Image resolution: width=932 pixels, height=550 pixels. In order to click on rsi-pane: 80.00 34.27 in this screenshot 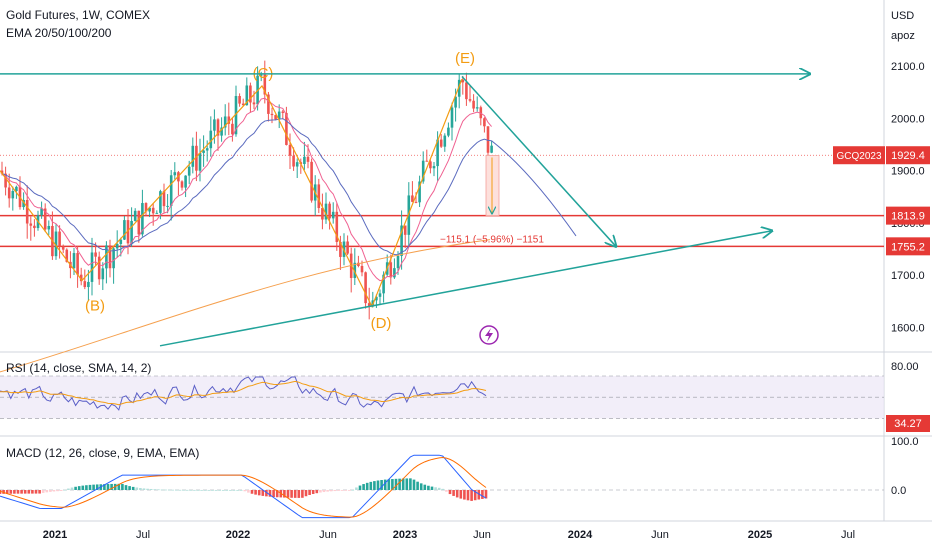, I will do `click(465, 396)`.